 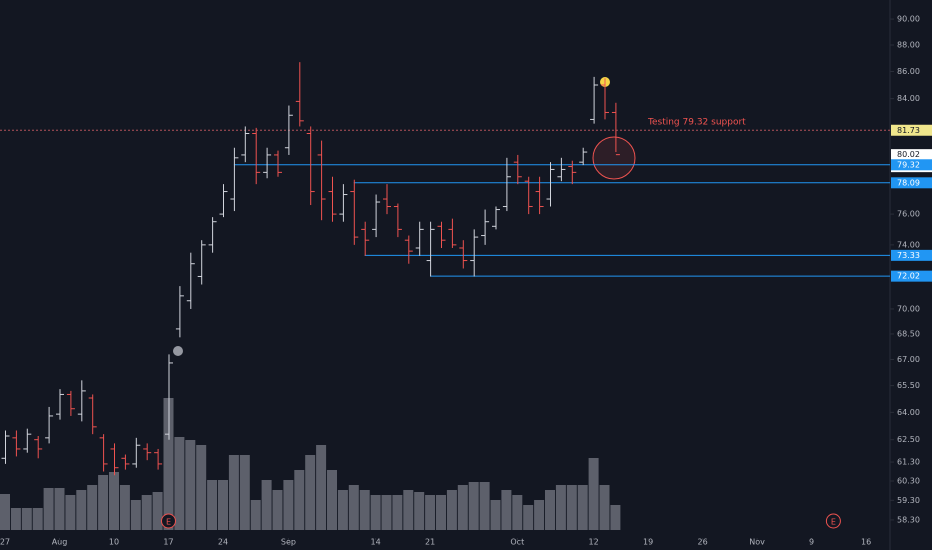 I want to click on last-price-label-box, so click(x=911, y=155).